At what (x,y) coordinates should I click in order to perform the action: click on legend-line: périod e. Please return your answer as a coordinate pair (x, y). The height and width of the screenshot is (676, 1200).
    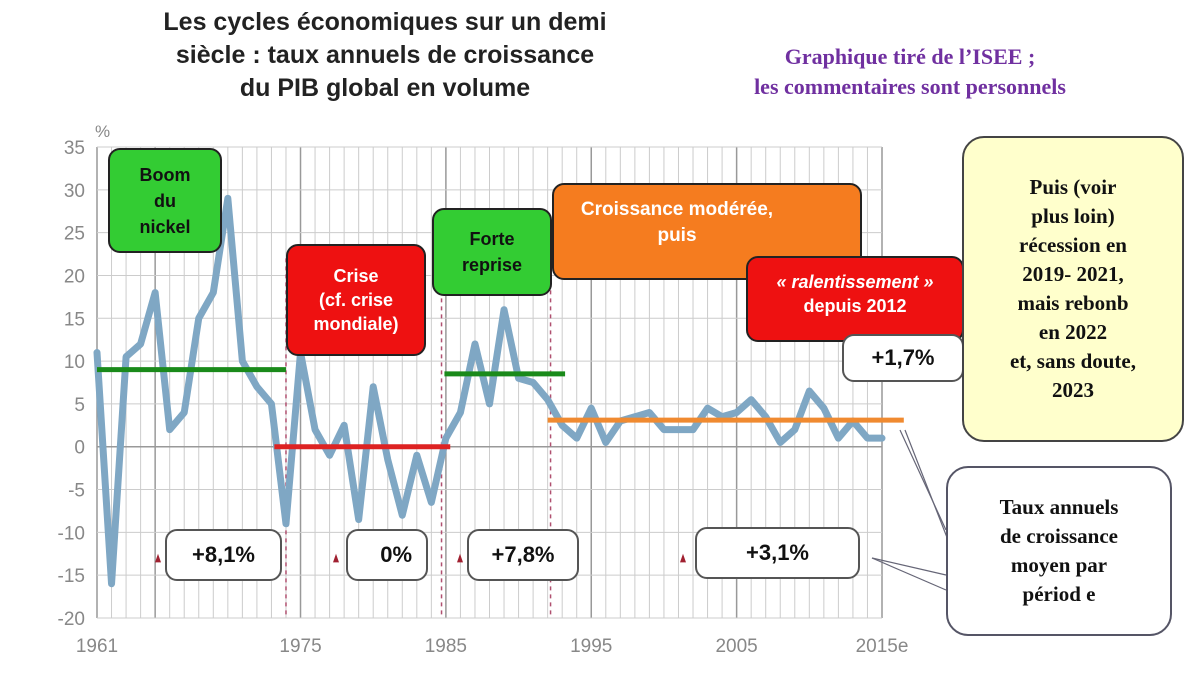
    Looking at the image, I should click on (1059, 594).